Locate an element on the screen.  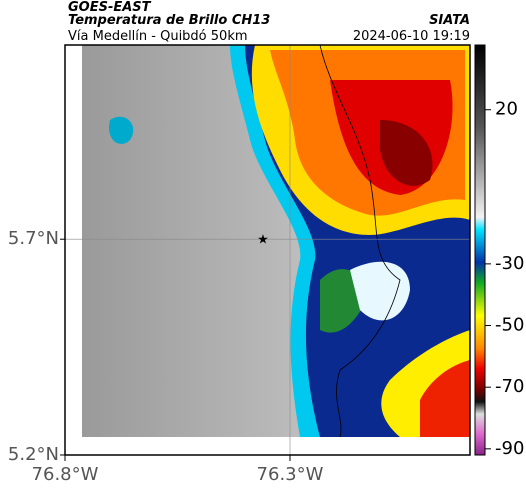
colorbar-tick-label: -70 is located at coordinates (509, 386).